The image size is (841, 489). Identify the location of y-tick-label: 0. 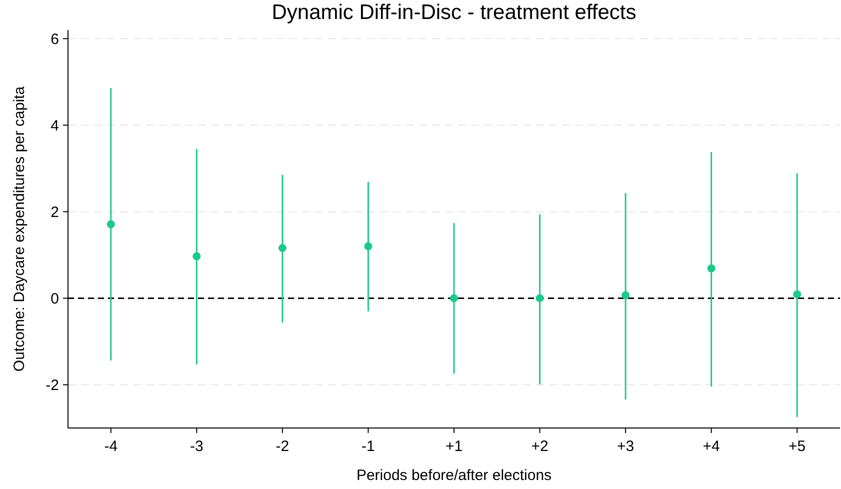
(54, 299).